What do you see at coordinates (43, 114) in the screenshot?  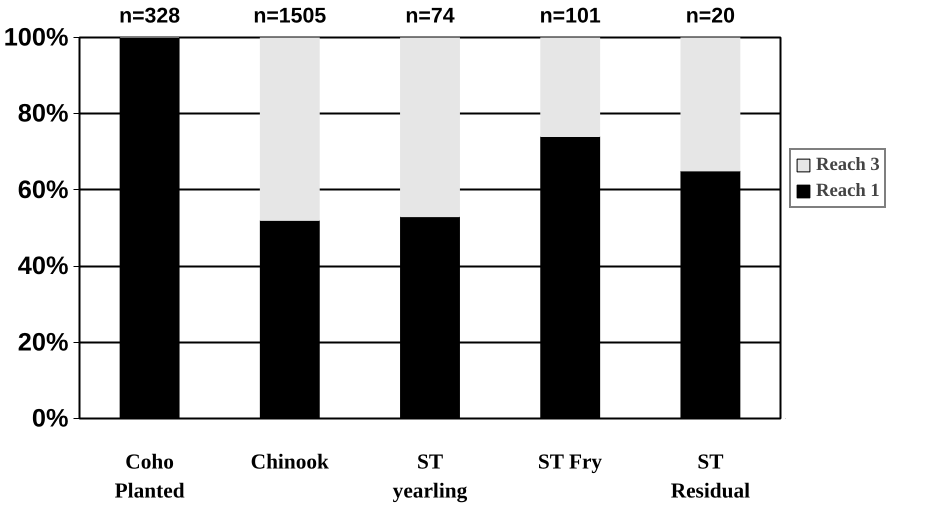 I see `y-tick-label: 80%` at bounding box center [43, 114].